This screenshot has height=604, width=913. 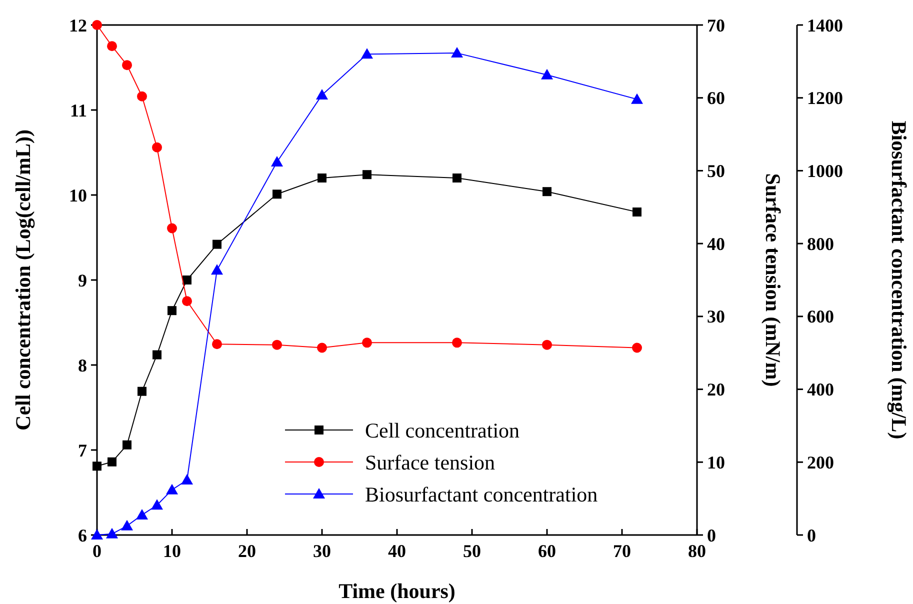 What do you see at coordinates (716, 25) in the screenshot?
I see `y2-tick-label: 70` at bounding box center [716, 25].